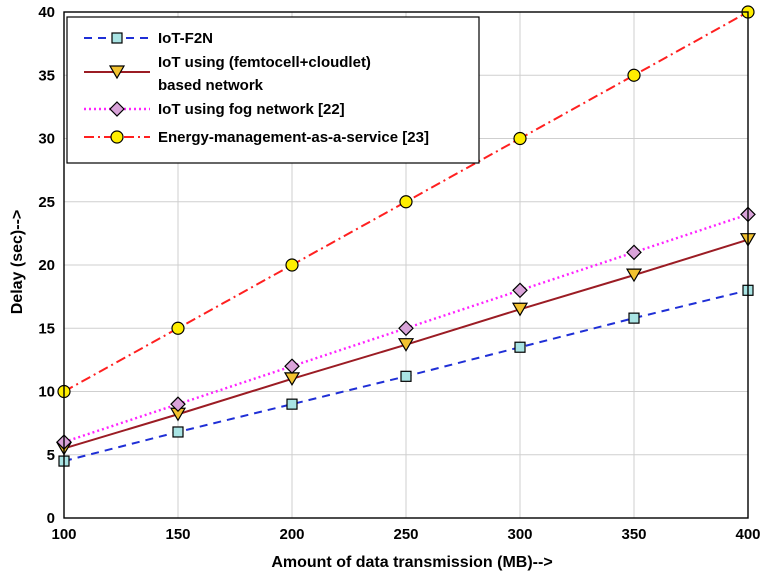 Image resolution: width=762 pixels, height=576 pixels. I want to click on legend-label-femtocell-cloudlet-line2: based network, so click(211, 85).